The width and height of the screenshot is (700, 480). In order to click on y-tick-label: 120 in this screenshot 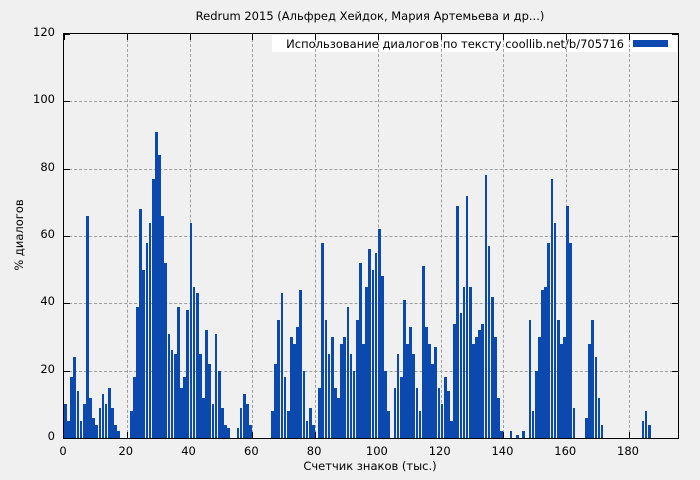, I will do `click(44, 32)`.